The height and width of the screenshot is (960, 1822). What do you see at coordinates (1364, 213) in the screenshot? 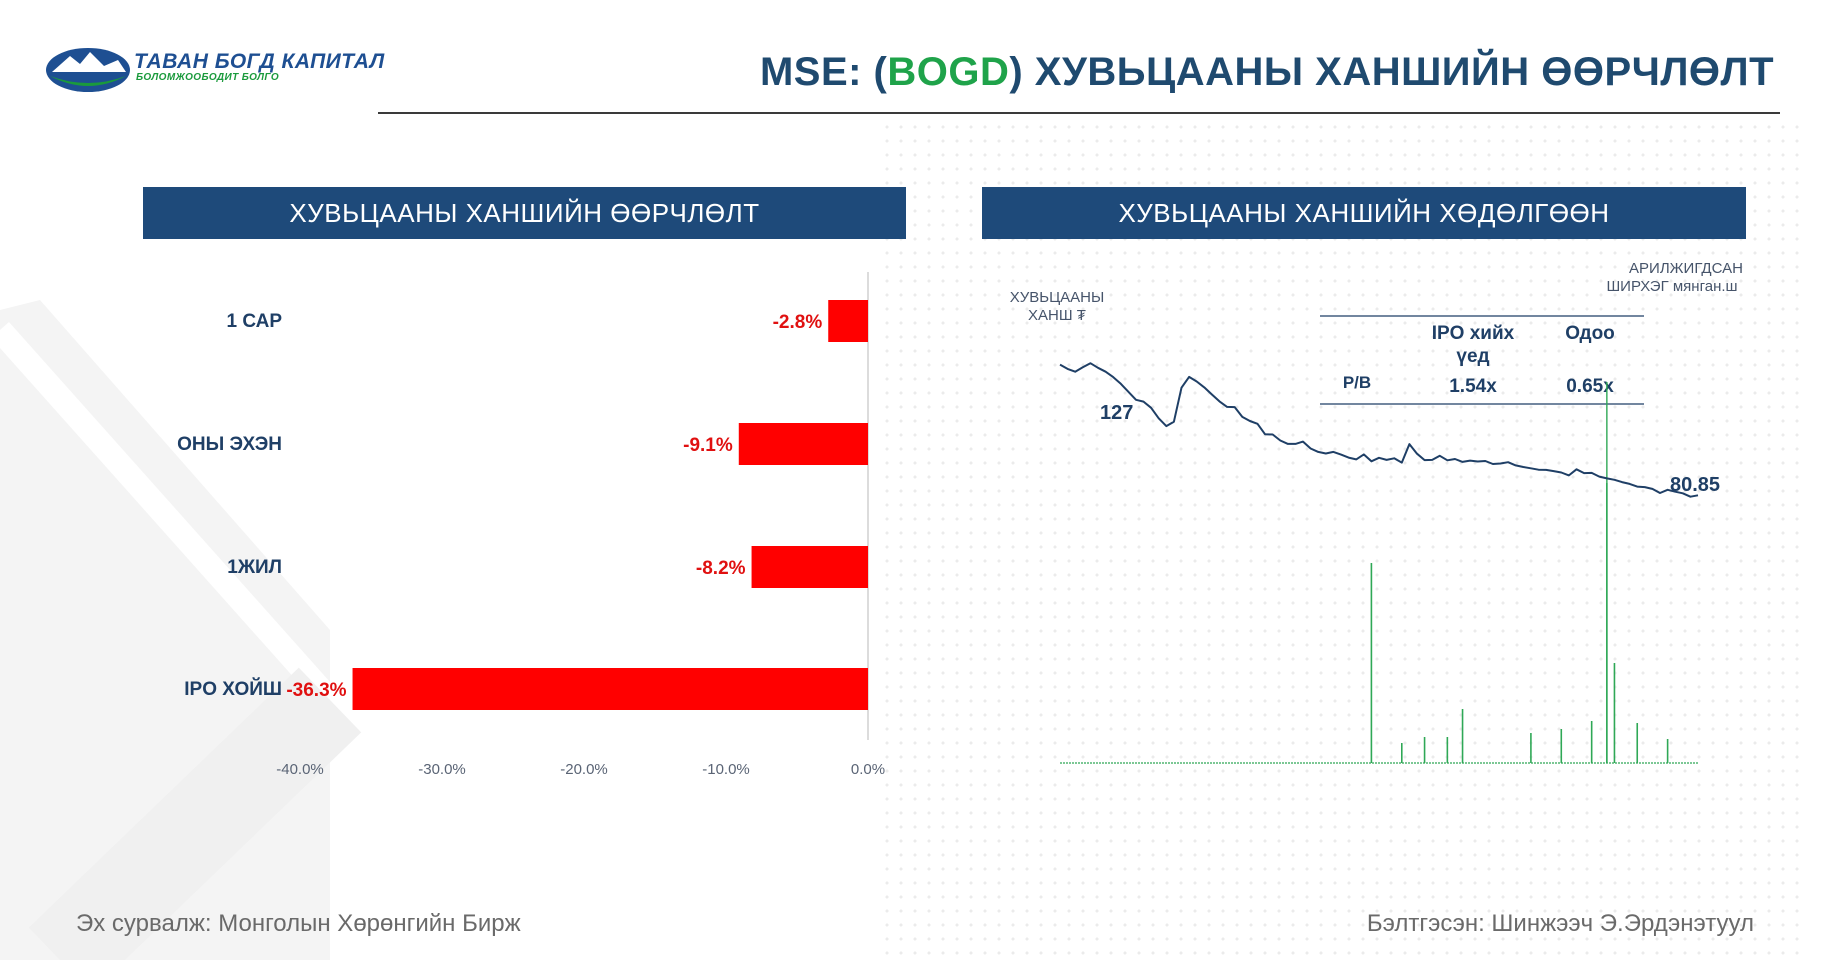
I see `right-panel-title: ХУВЬЦААНЫ ХАНШИЙН ХӨДӨЛГӨӨН` at bounding box center [1364, 213].